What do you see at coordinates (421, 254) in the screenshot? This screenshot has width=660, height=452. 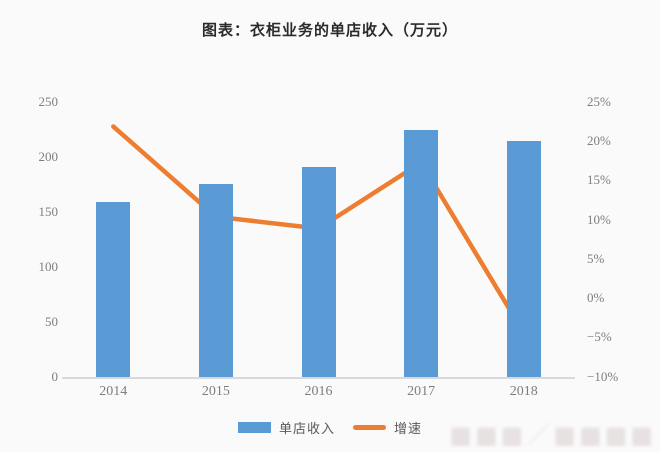 I see `bar-2017` at bounding box center [421, 254].